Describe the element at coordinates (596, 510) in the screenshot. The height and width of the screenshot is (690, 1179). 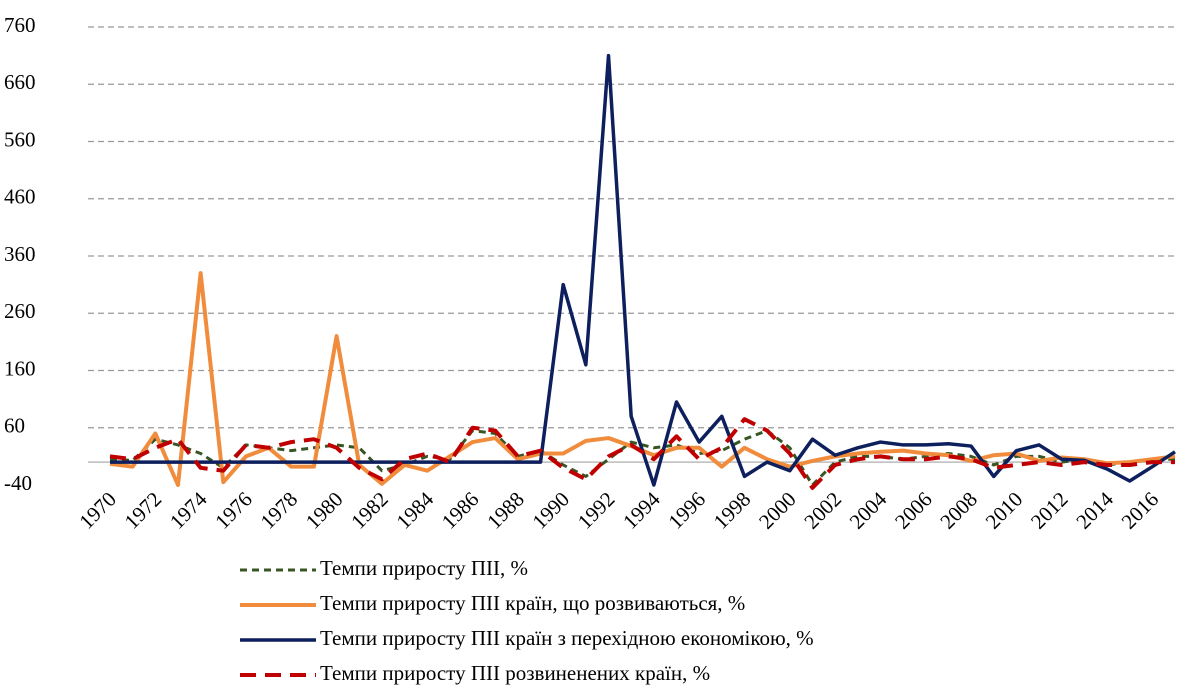
I see `x-tick-label: 1992` at that location.